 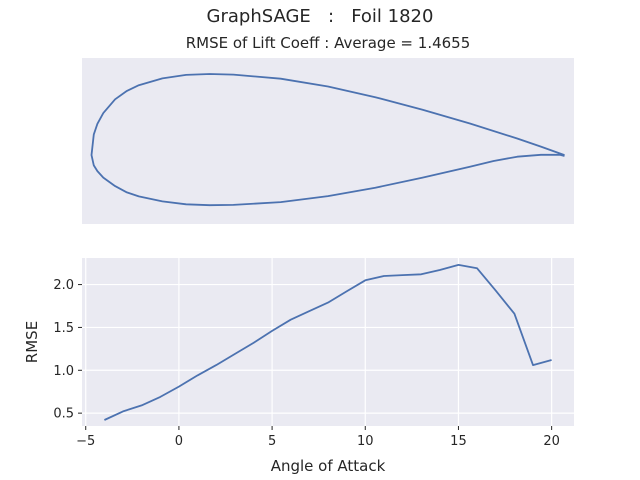 What do you see at coordinates (179, 441) in the screenshot?
I see `x-tick-label: 0` at bounding box center [179, 441].